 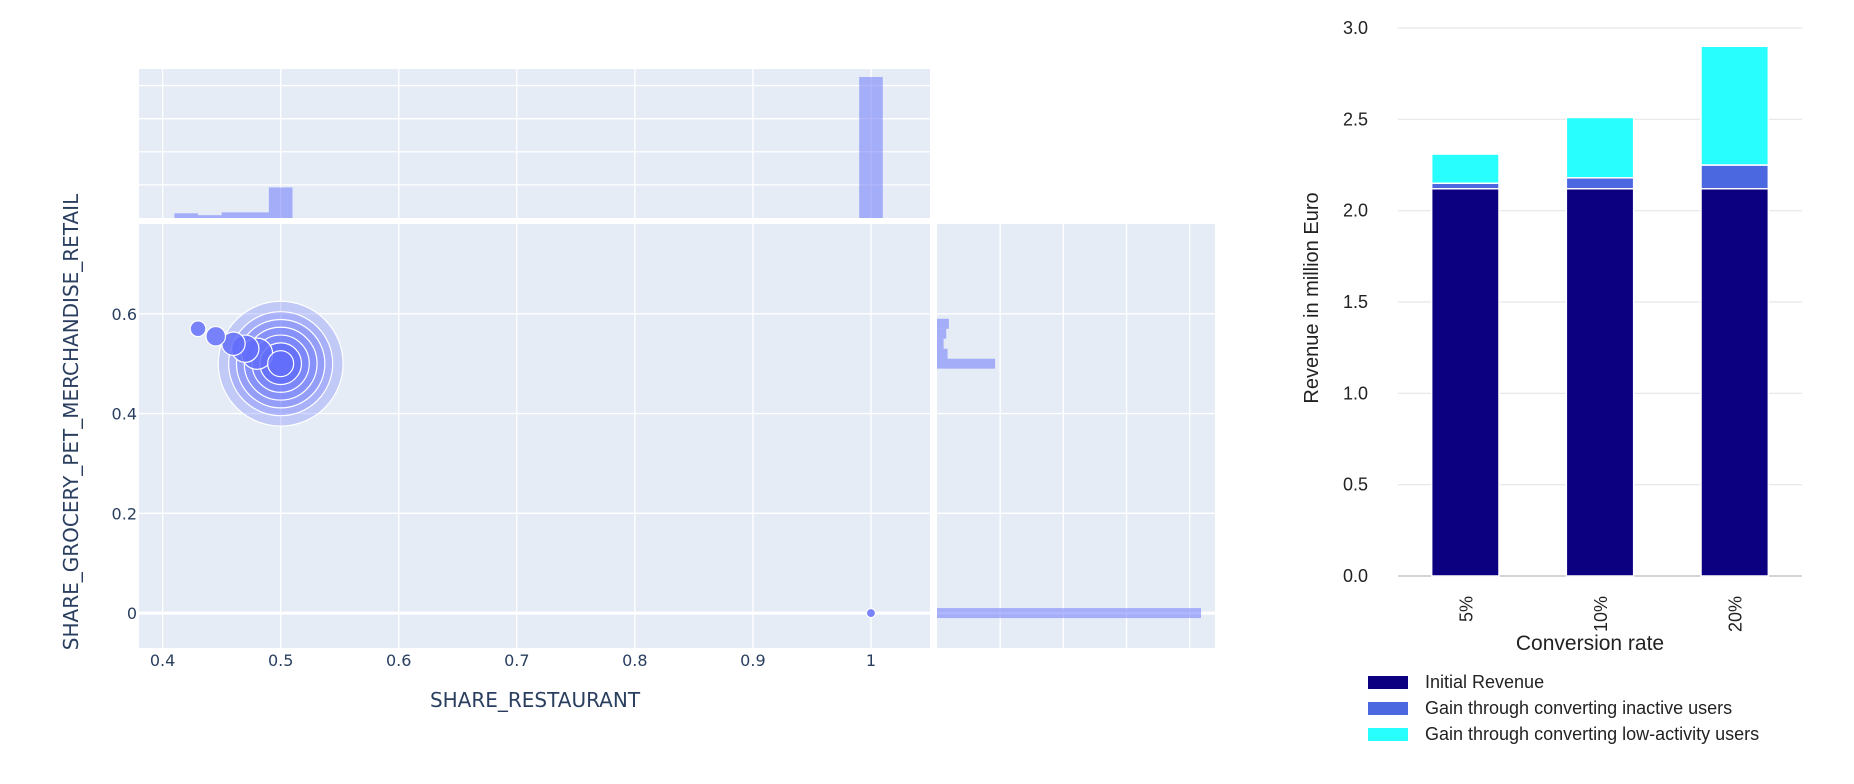 What do you see at coordinates (162, 660) in the screenshot?
I see `x-tick-label: 0.4` at bounding box center [162, 660].